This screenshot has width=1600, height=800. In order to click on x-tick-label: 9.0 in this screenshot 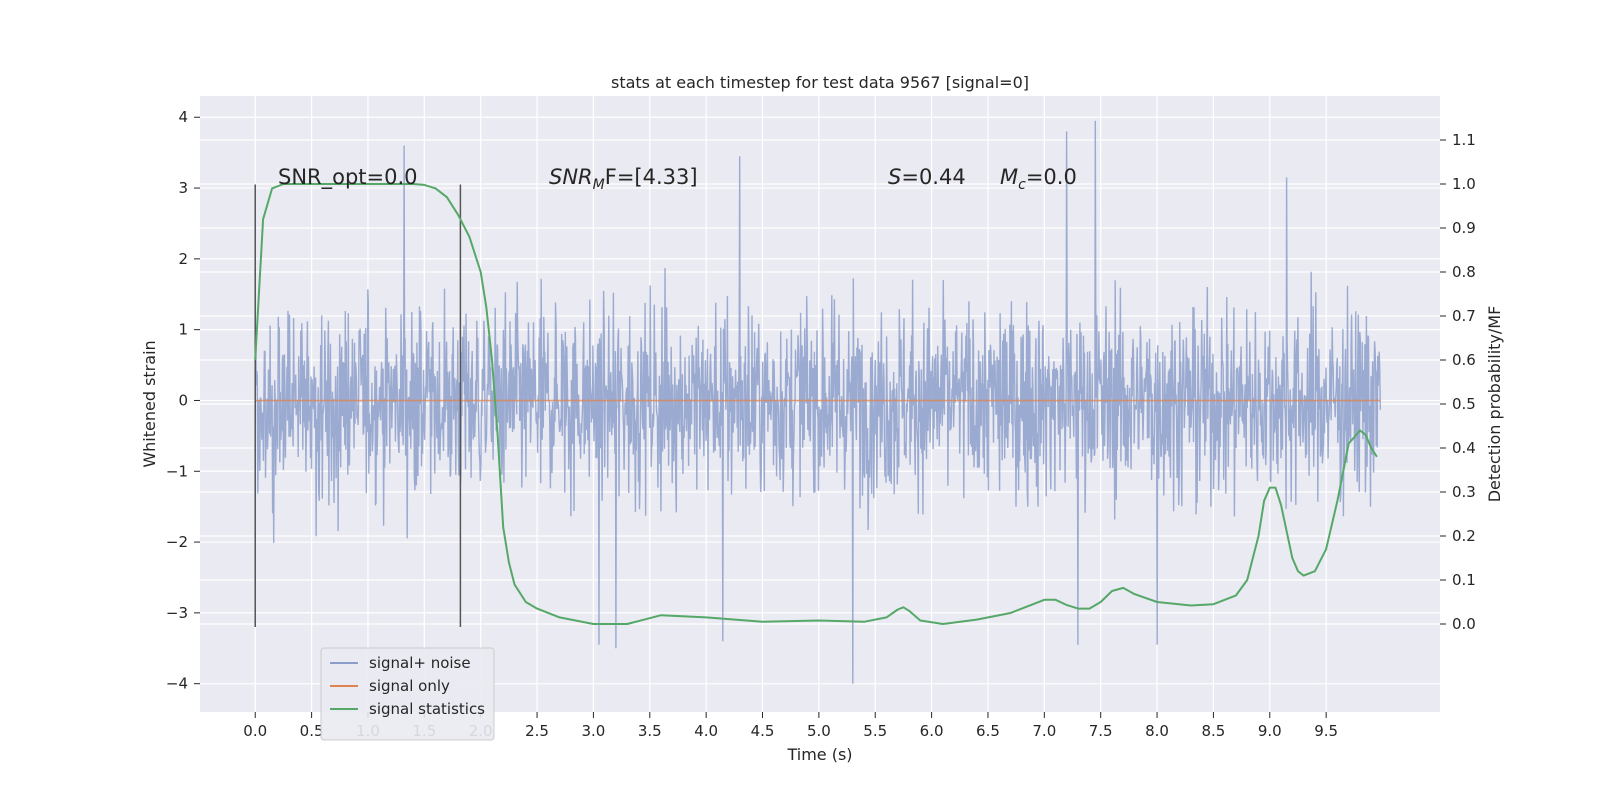, I will do `click(1270, 731)`.